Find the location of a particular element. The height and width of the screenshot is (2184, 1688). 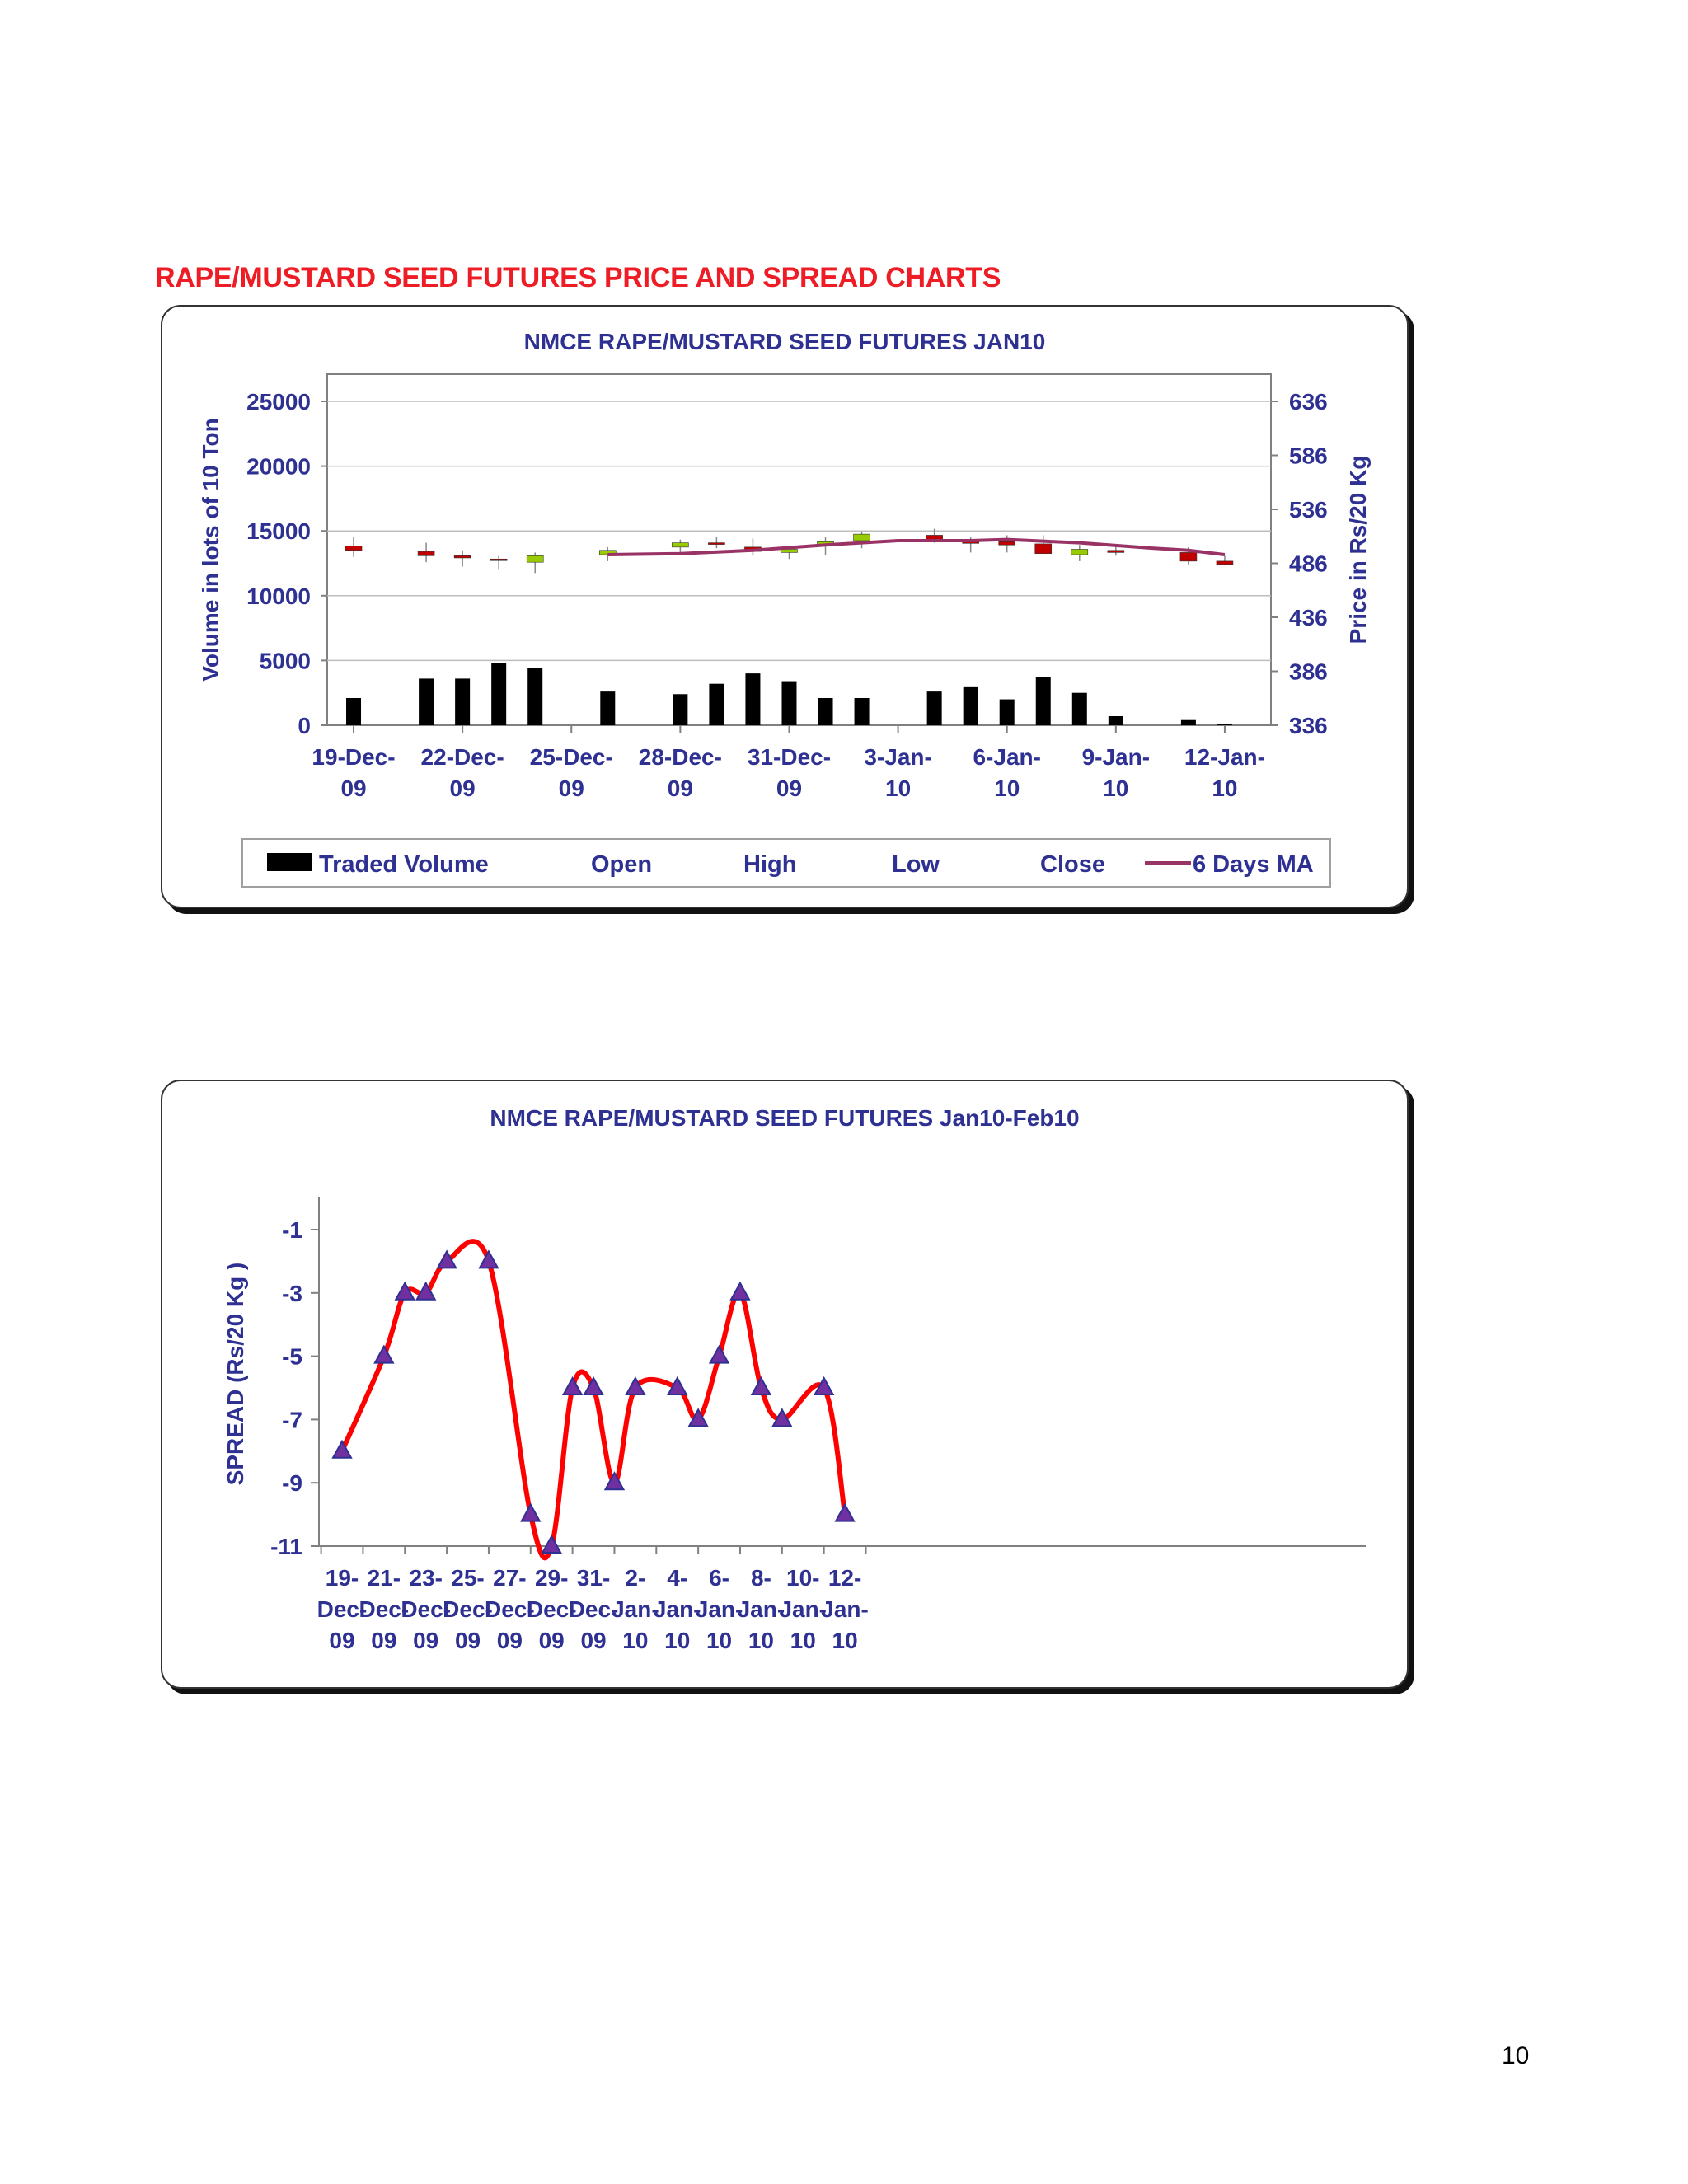

x-tick-label: 27- is located at coordinates (510, 1578).